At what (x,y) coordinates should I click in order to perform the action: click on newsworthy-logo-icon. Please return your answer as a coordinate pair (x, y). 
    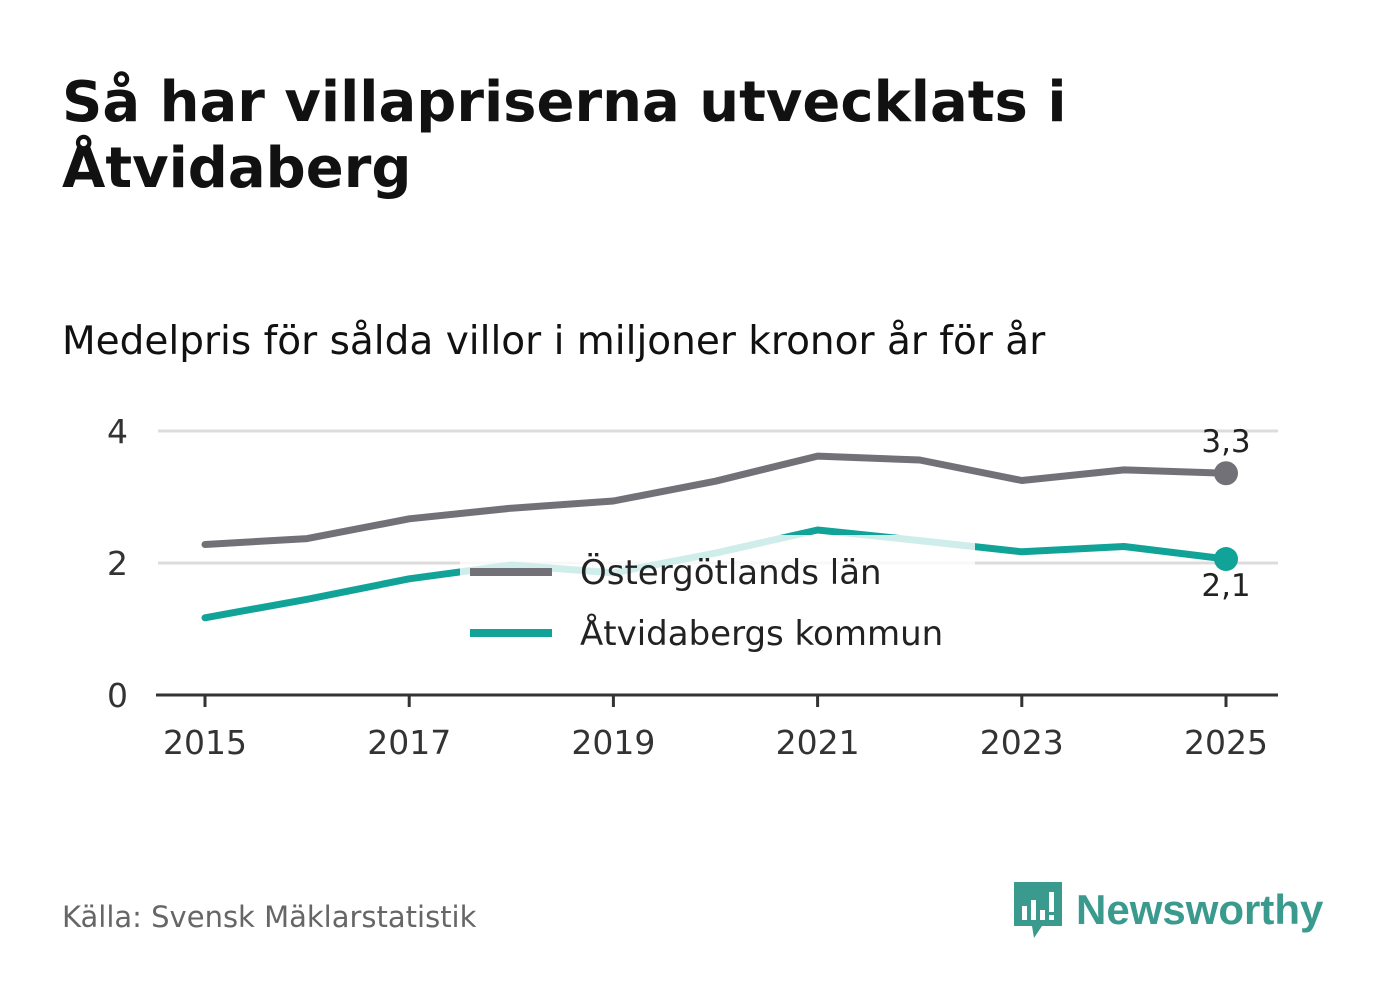
    Looking at the image, I should click on (1038, 910).